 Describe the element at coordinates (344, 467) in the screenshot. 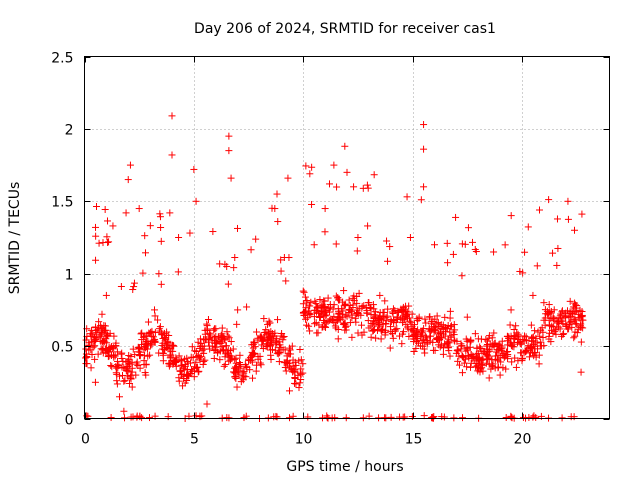

I see `x-axis-label: GPS time / hours` at that location.